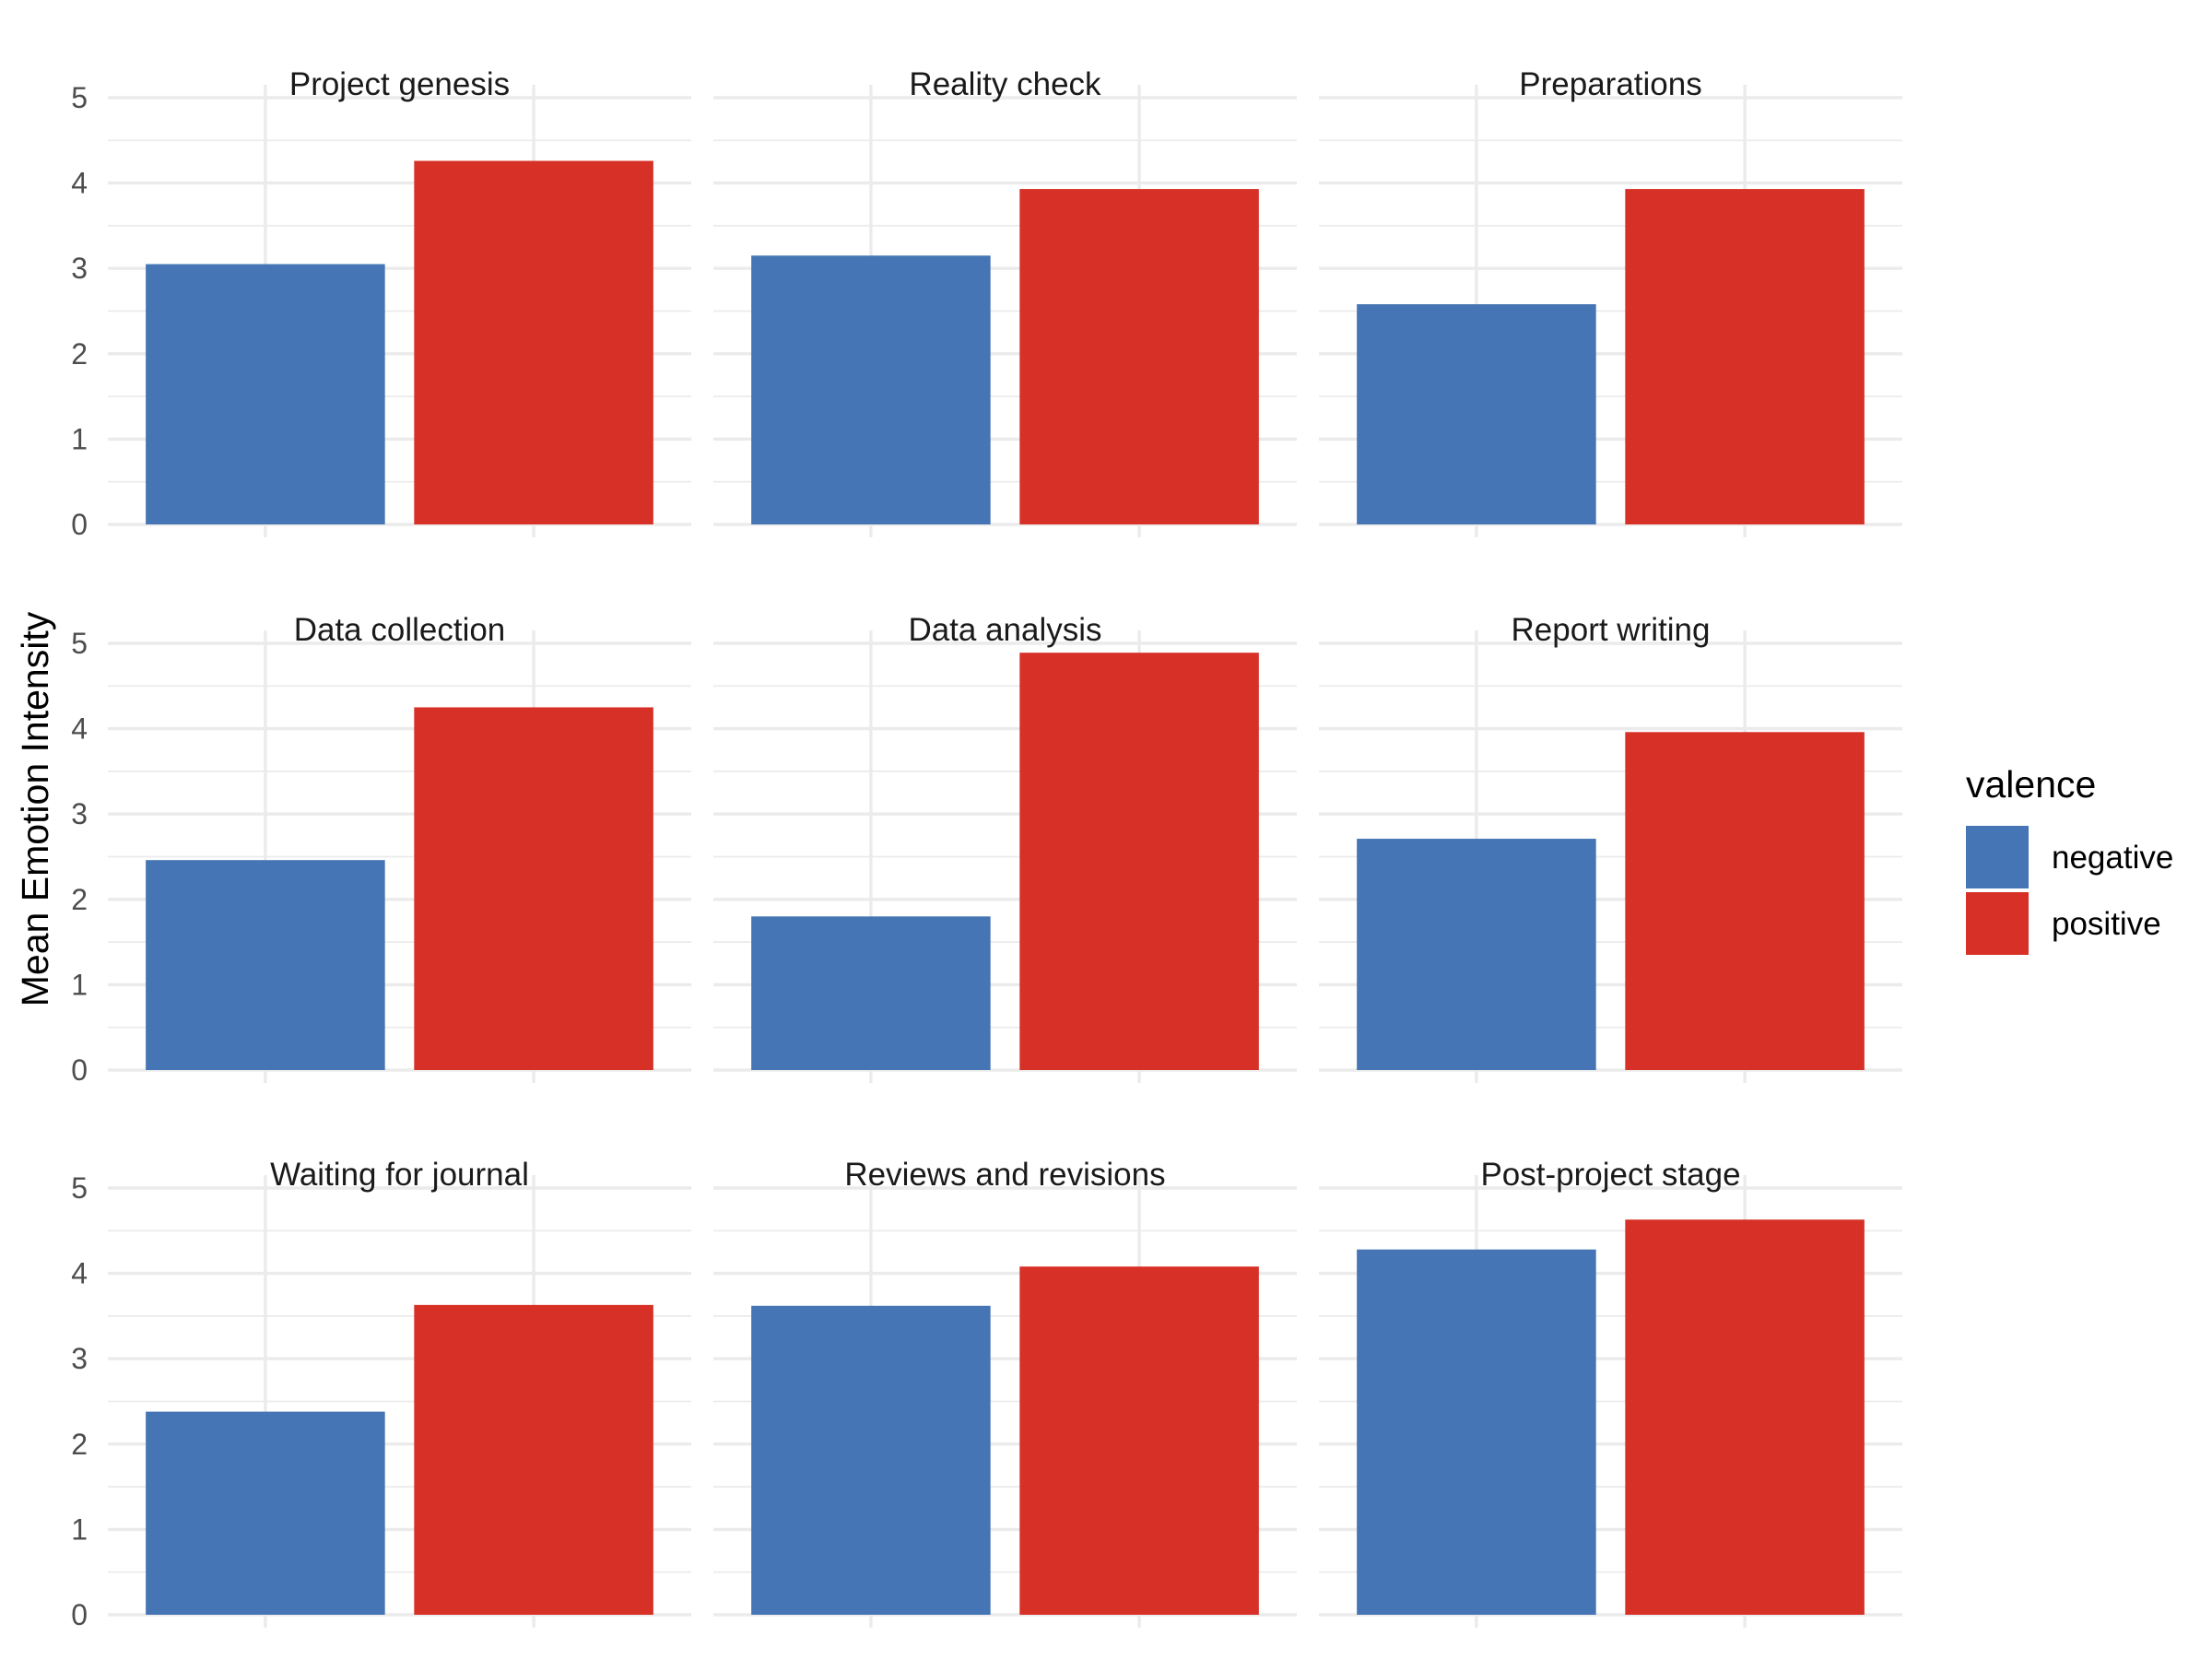 This screenshot has height=1659, width=2212. I want to click on panel-title: Reviews and revisions, so click(1004, 1175).